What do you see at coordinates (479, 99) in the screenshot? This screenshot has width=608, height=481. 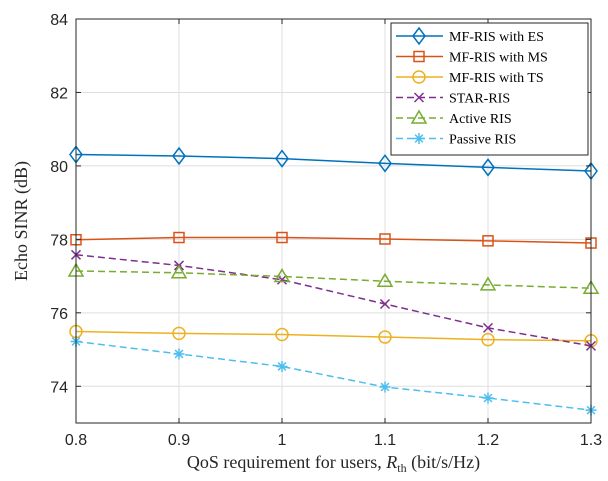 I see `legend-label-star-ris: STAR-RIS` at bounding box center [479, 99].